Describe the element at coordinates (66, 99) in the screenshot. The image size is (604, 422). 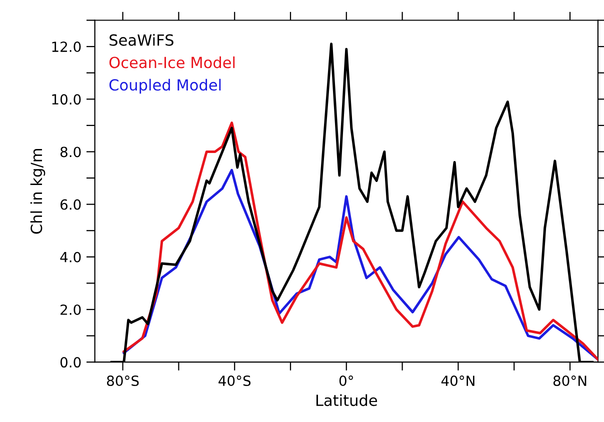
I see `y-tick-label: 10.0` at that location.